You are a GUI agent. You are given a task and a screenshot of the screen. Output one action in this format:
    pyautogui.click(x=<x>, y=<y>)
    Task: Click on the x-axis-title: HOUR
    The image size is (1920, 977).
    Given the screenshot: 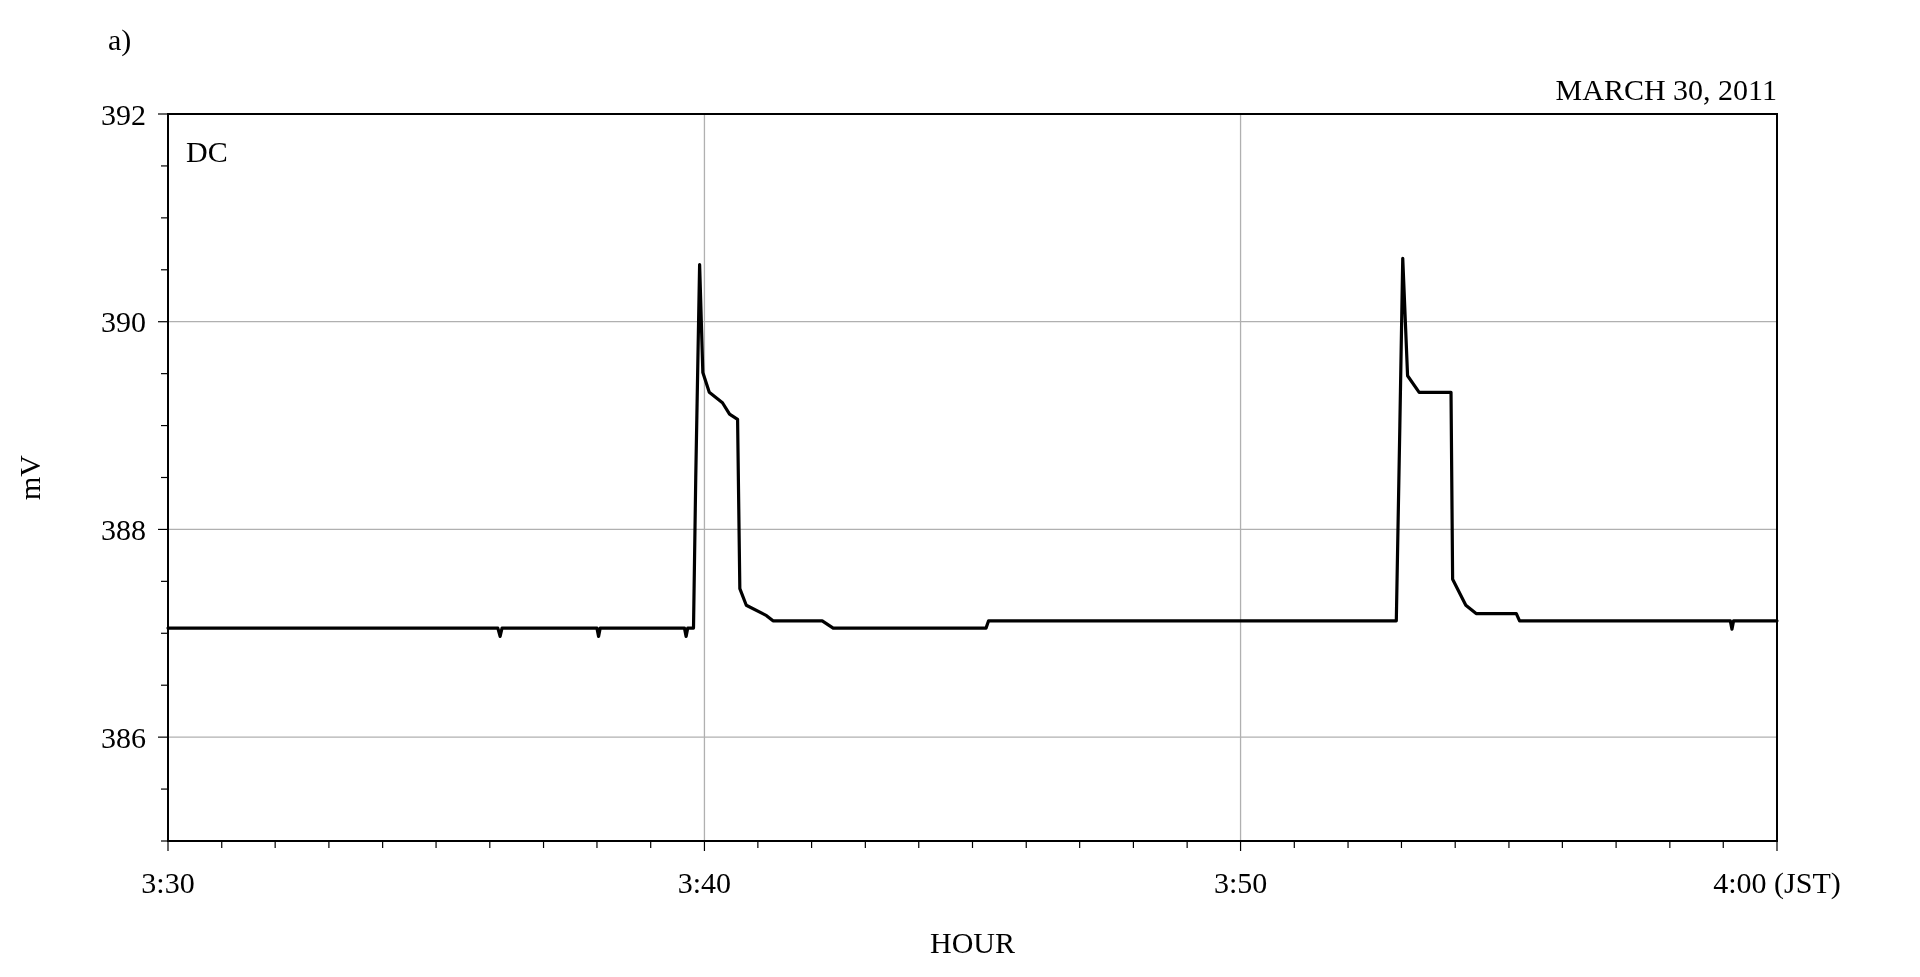 What is the action you would take?
    pyautogui.click(x=972, y=942)
    